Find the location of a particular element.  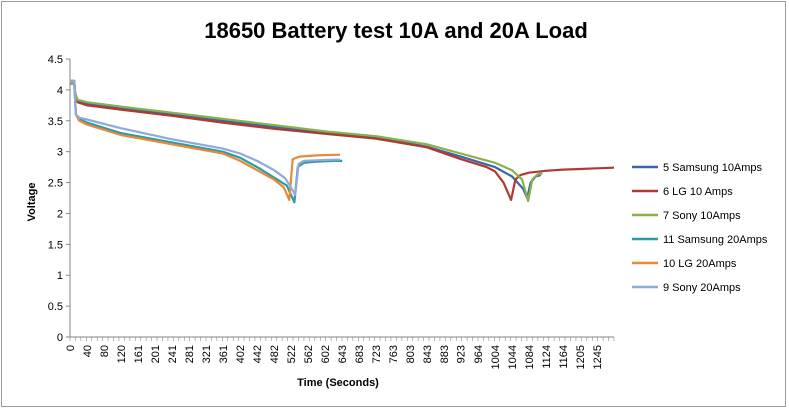

x-tick-label: 241 is located at coordinates (173, 354).